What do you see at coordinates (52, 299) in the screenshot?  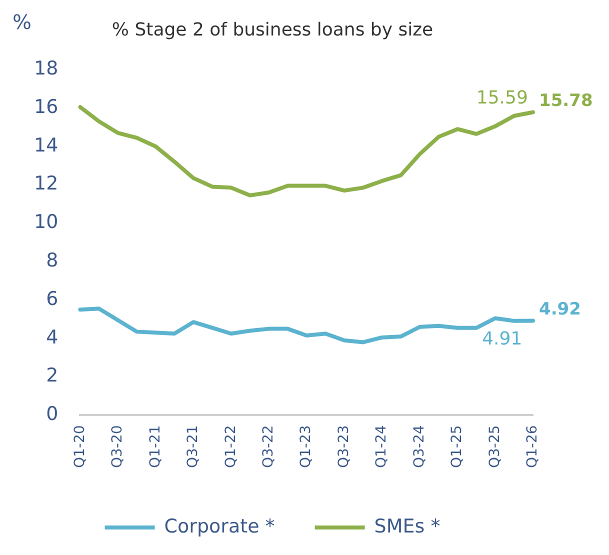 I see `y-tick-label: 6` at bounding box center [52, 299].